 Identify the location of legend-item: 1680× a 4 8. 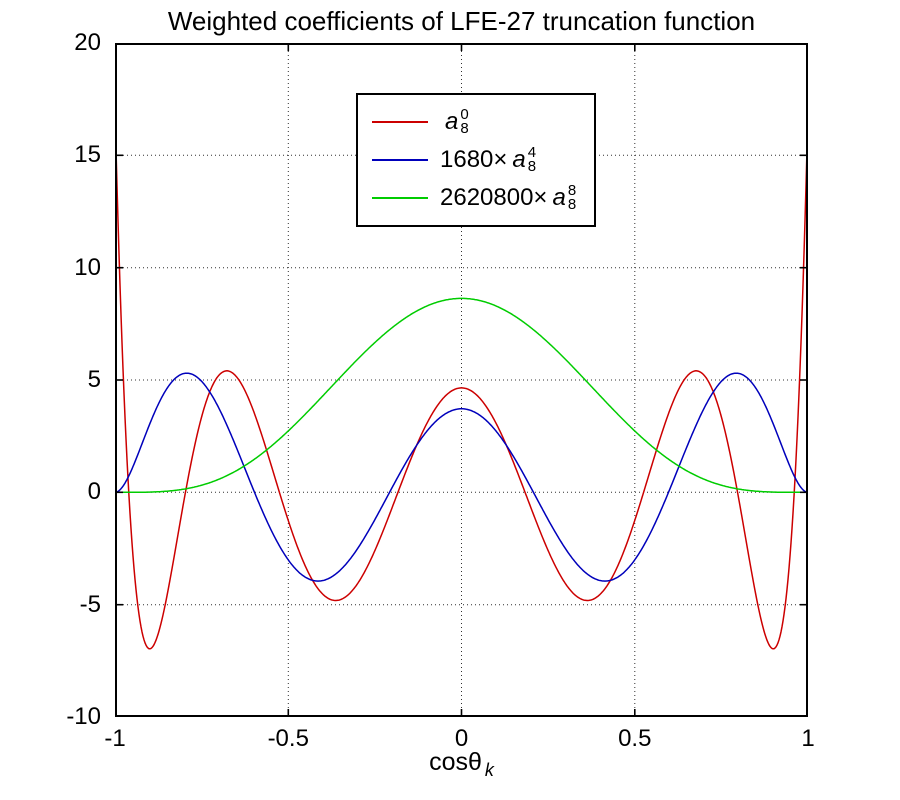
(474, 160).